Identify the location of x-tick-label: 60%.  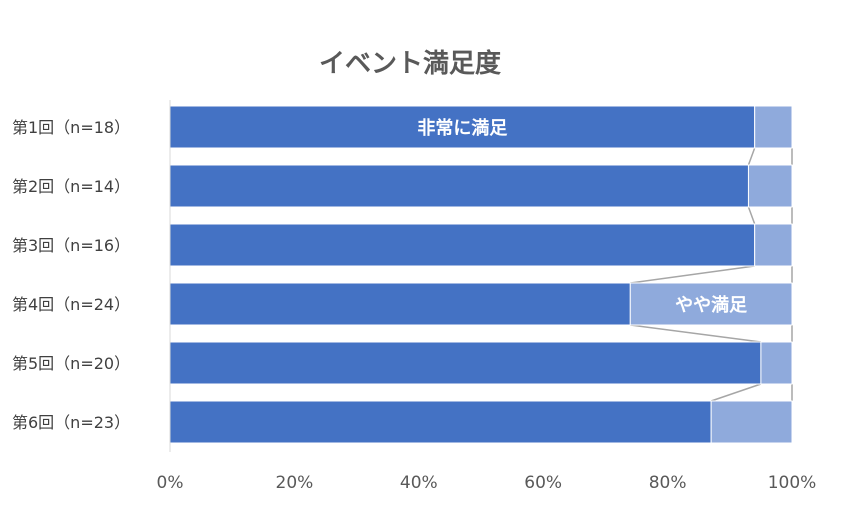
(543, 483).